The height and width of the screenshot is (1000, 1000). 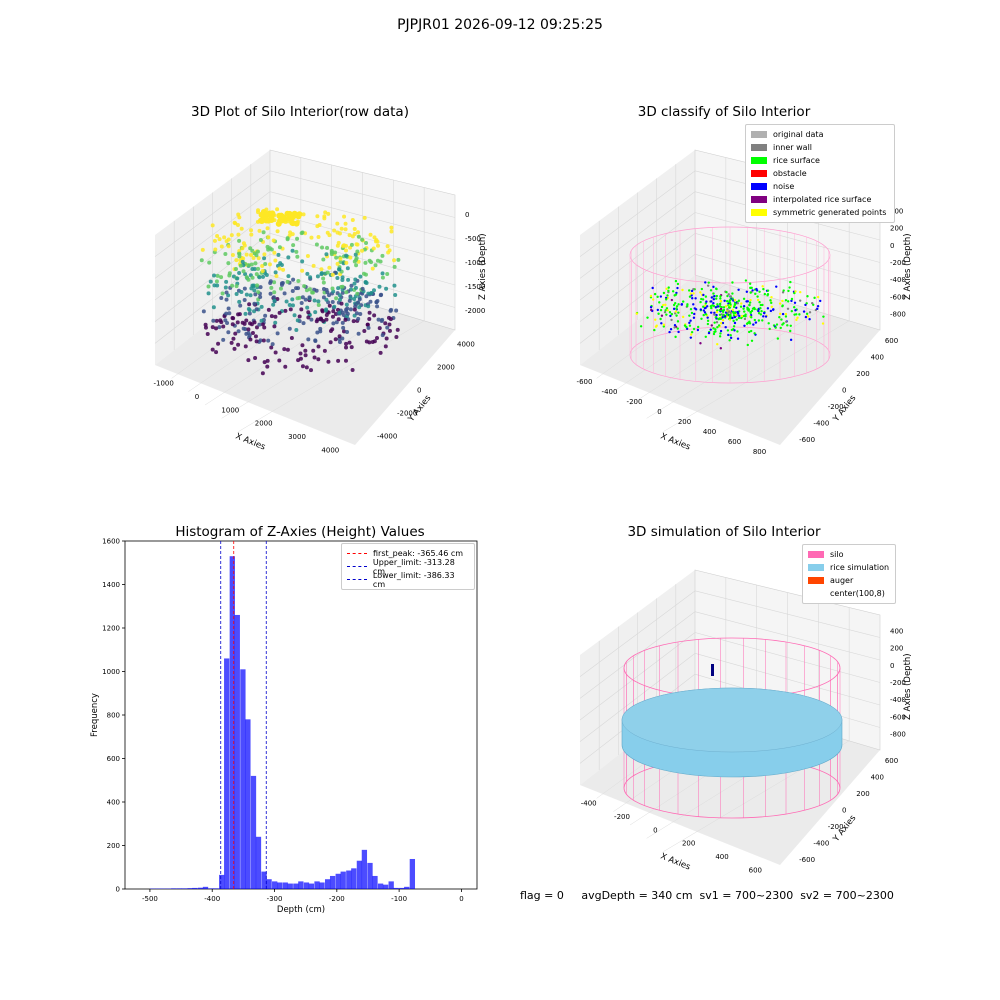 What do you see at coordinates (688, 844) in the screenshot?
I see `simulation-x-tick-label: 200` at bounding box center [688, 844].